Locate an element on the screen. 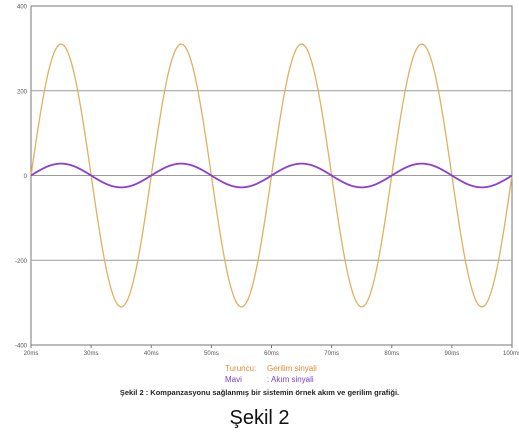  x-tick-label: 90ms is located at coordinates (452, 354).